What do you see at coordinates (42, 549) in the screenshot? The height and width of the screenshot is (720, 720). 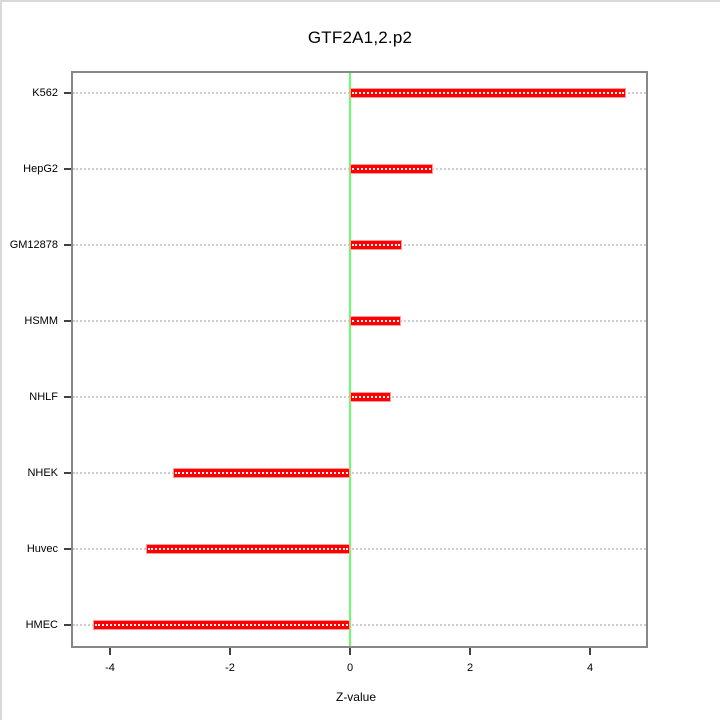 I see `y-tick-label: Huvec` at bounding box center [42, 549].